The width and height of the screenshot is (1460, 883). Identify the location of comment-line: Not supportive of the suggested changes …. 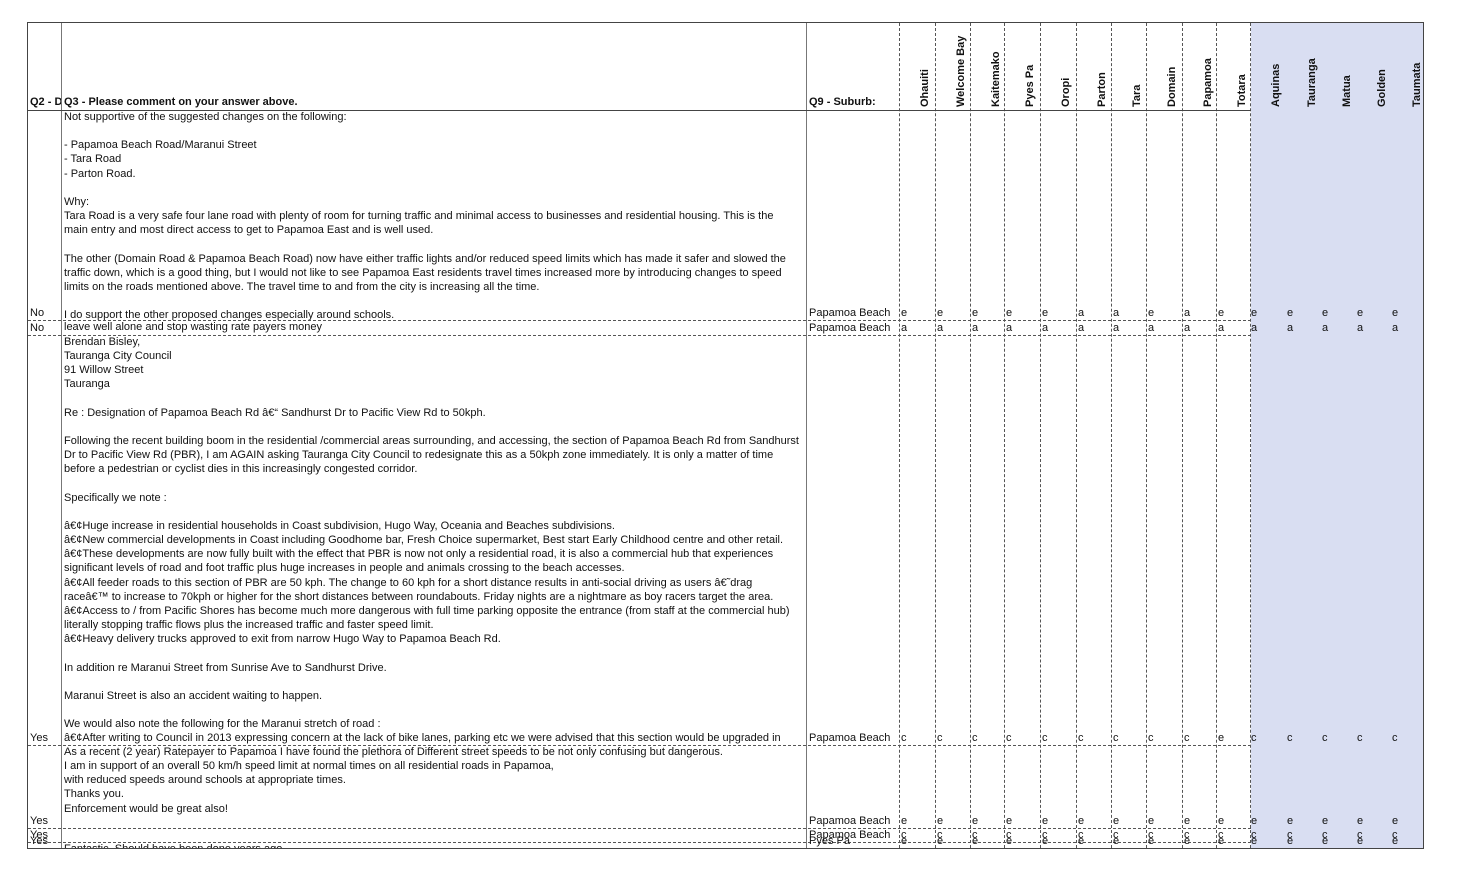
(205, 117).